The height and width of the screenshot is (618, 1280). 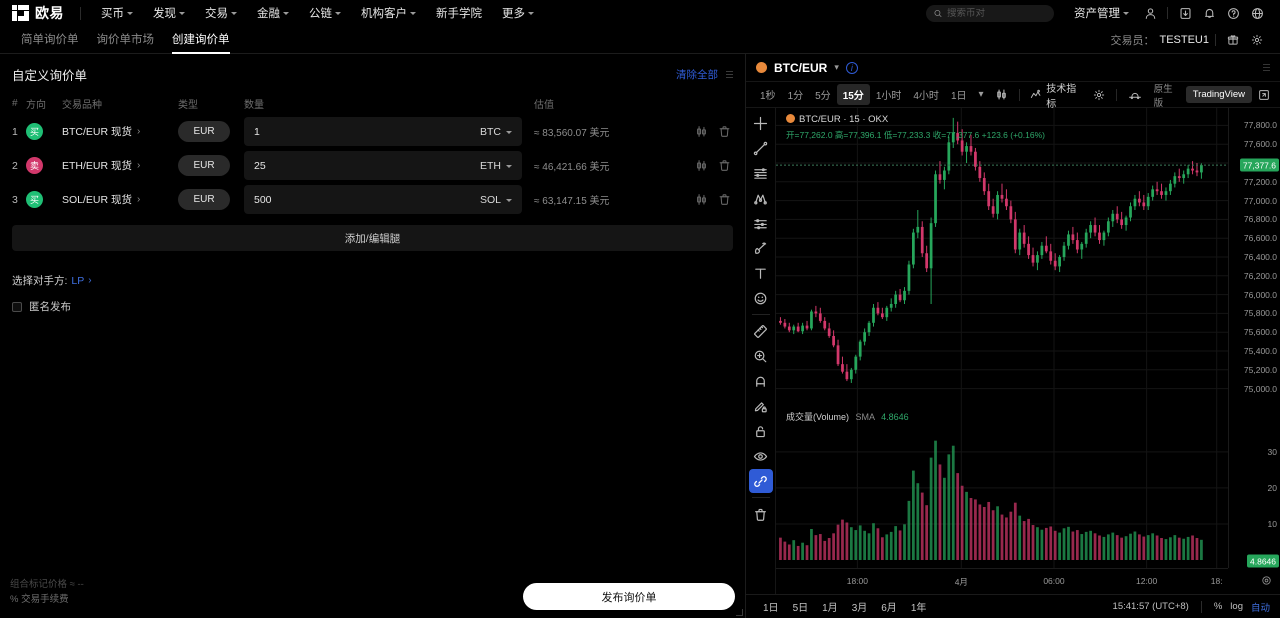 I want to click on info-icon: i, so click(x=851, y=67).